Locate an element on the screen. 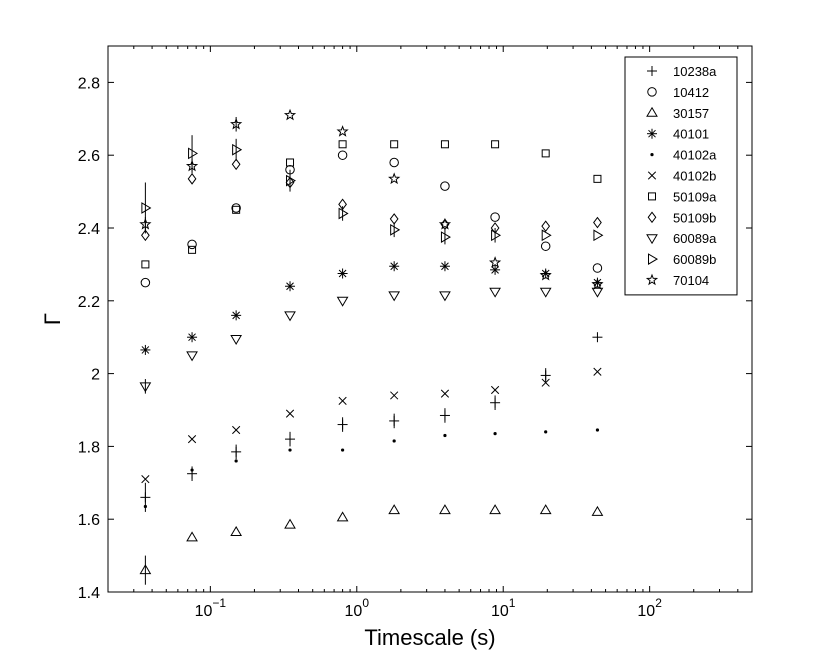  legend-label: 40102b is located at coordinates (694, 176).